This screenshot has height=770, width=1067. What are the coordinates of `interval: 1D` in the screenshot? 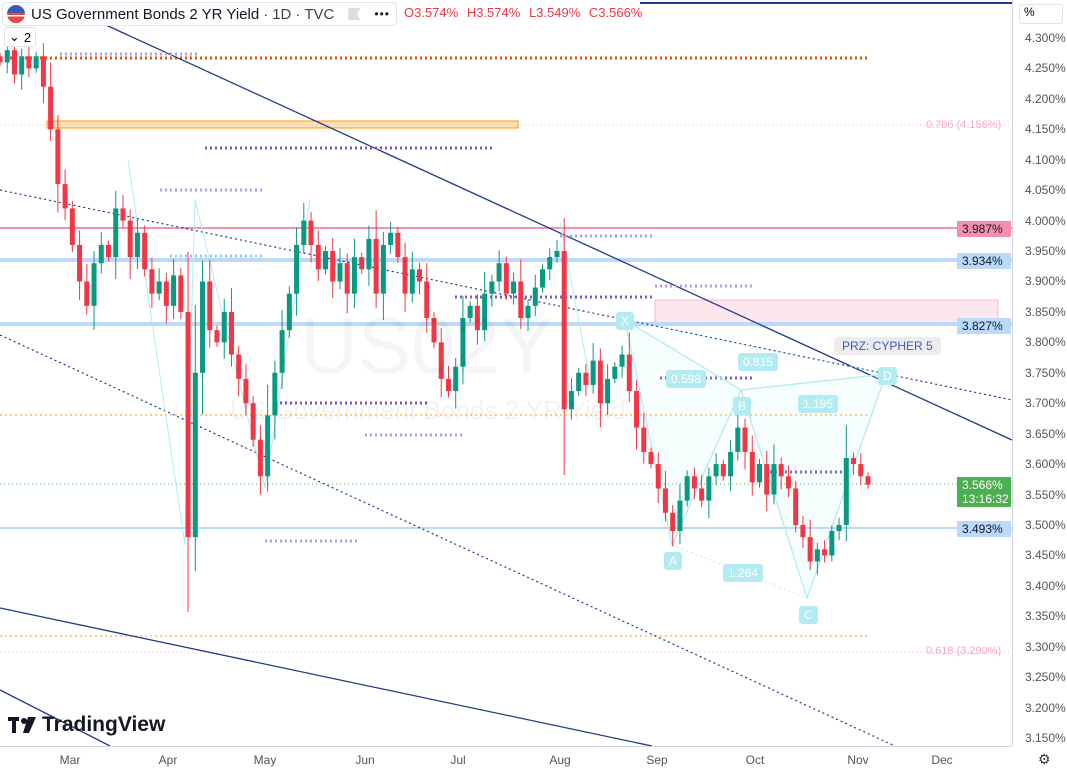 It's located at (282, 14).